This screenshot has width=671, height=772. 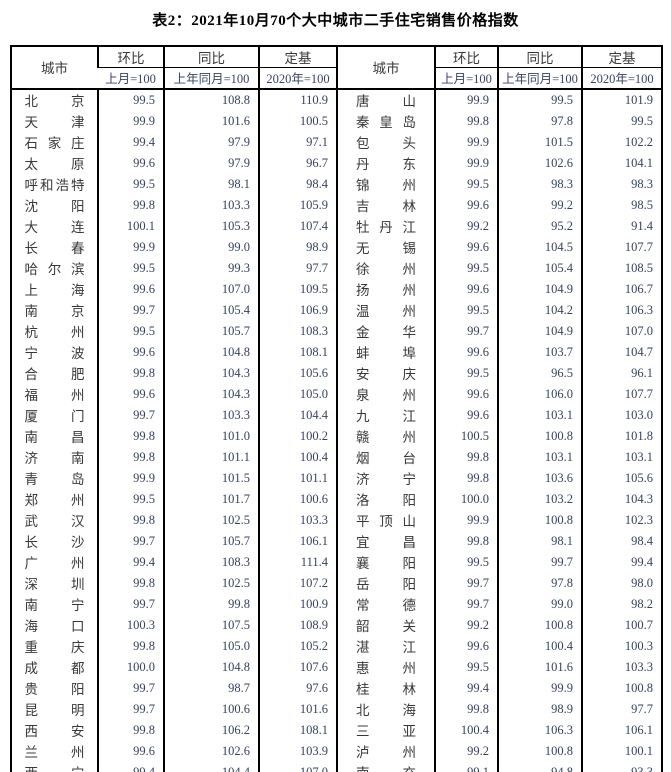 What do you see at coordinates (297, 646) in the screenshot?
I see `fixedbase-value-left: 105.2` at bounding box center [297, 646].